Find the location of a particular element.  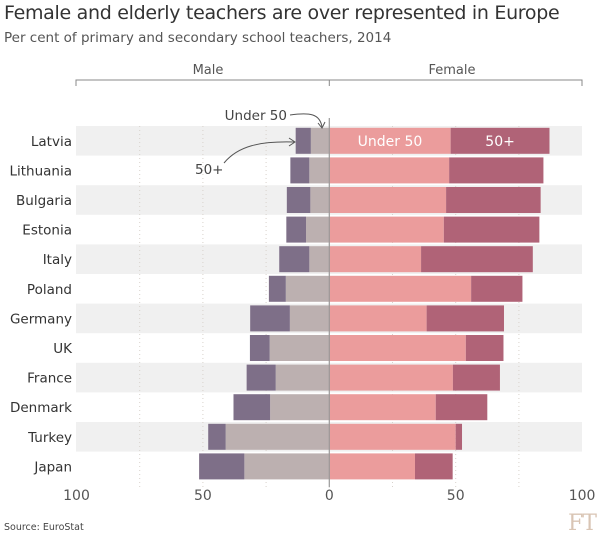

group-bracket is located at coordinates (329, 82).